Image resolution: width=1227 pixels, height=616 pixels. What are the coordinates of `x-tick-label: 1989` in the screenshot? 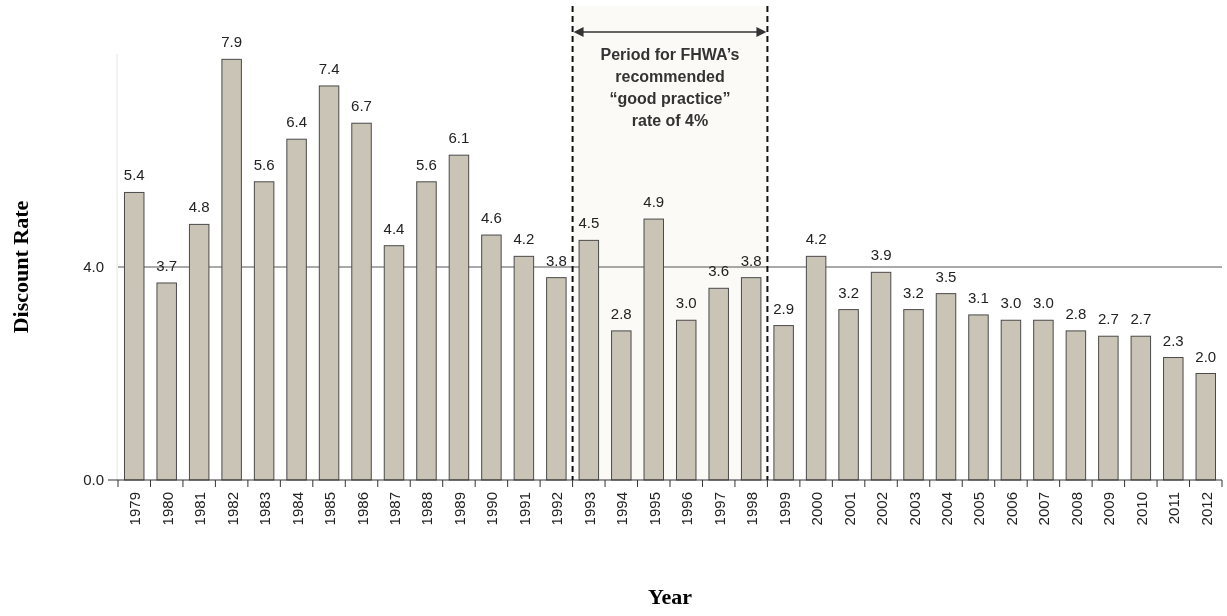 It's located at (459, 509).